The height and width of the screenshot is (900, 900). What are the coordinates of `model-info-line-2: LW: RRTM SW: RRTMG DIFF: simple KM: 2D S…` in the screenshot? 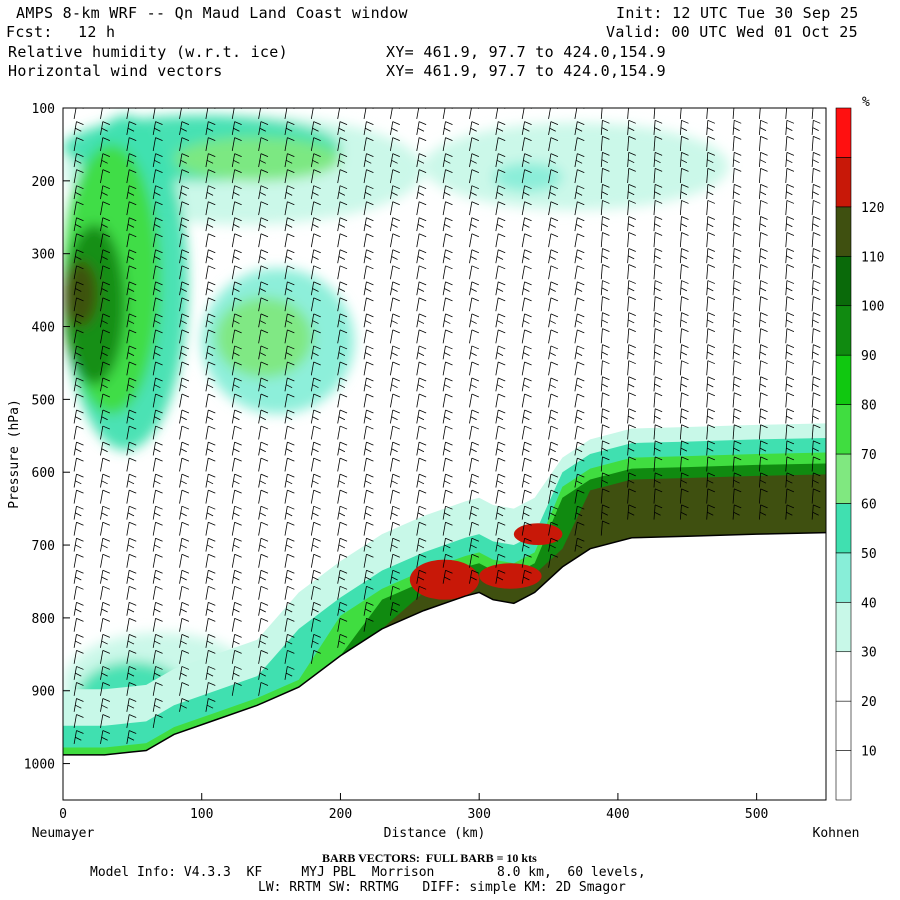 It's located at (442, 887).